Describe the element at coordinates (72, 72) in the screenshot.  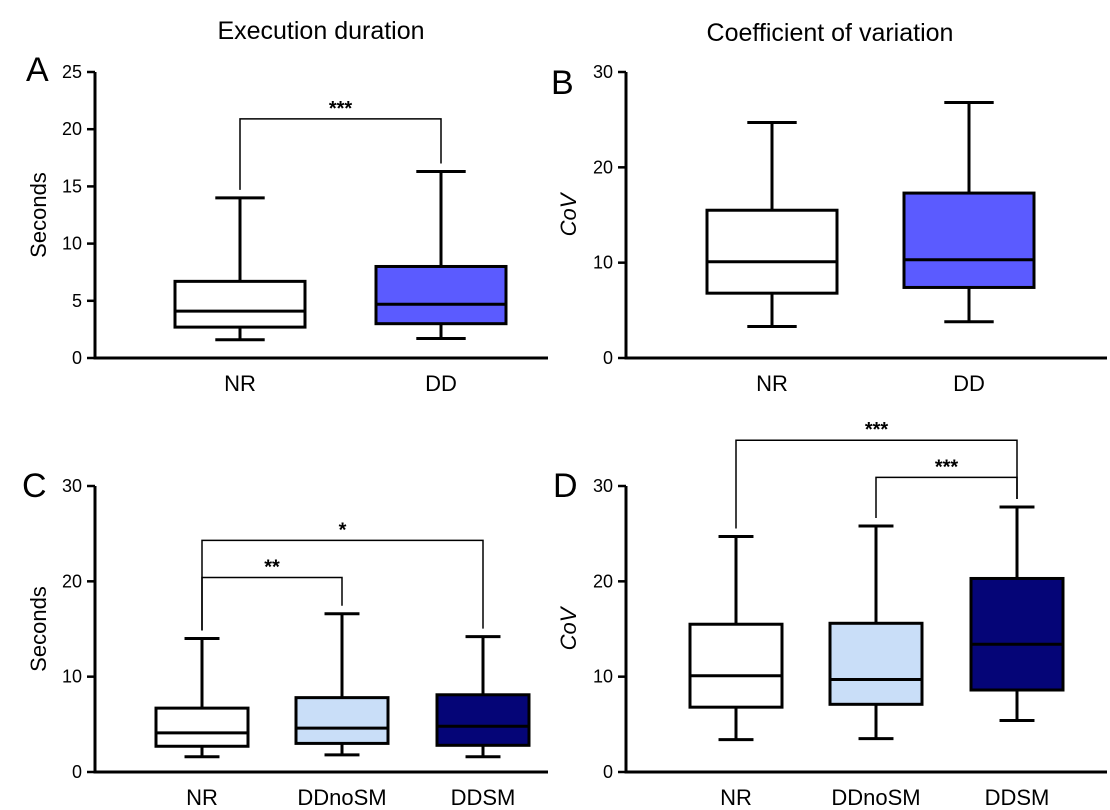
I see `y-tick-label: 25` at that location.